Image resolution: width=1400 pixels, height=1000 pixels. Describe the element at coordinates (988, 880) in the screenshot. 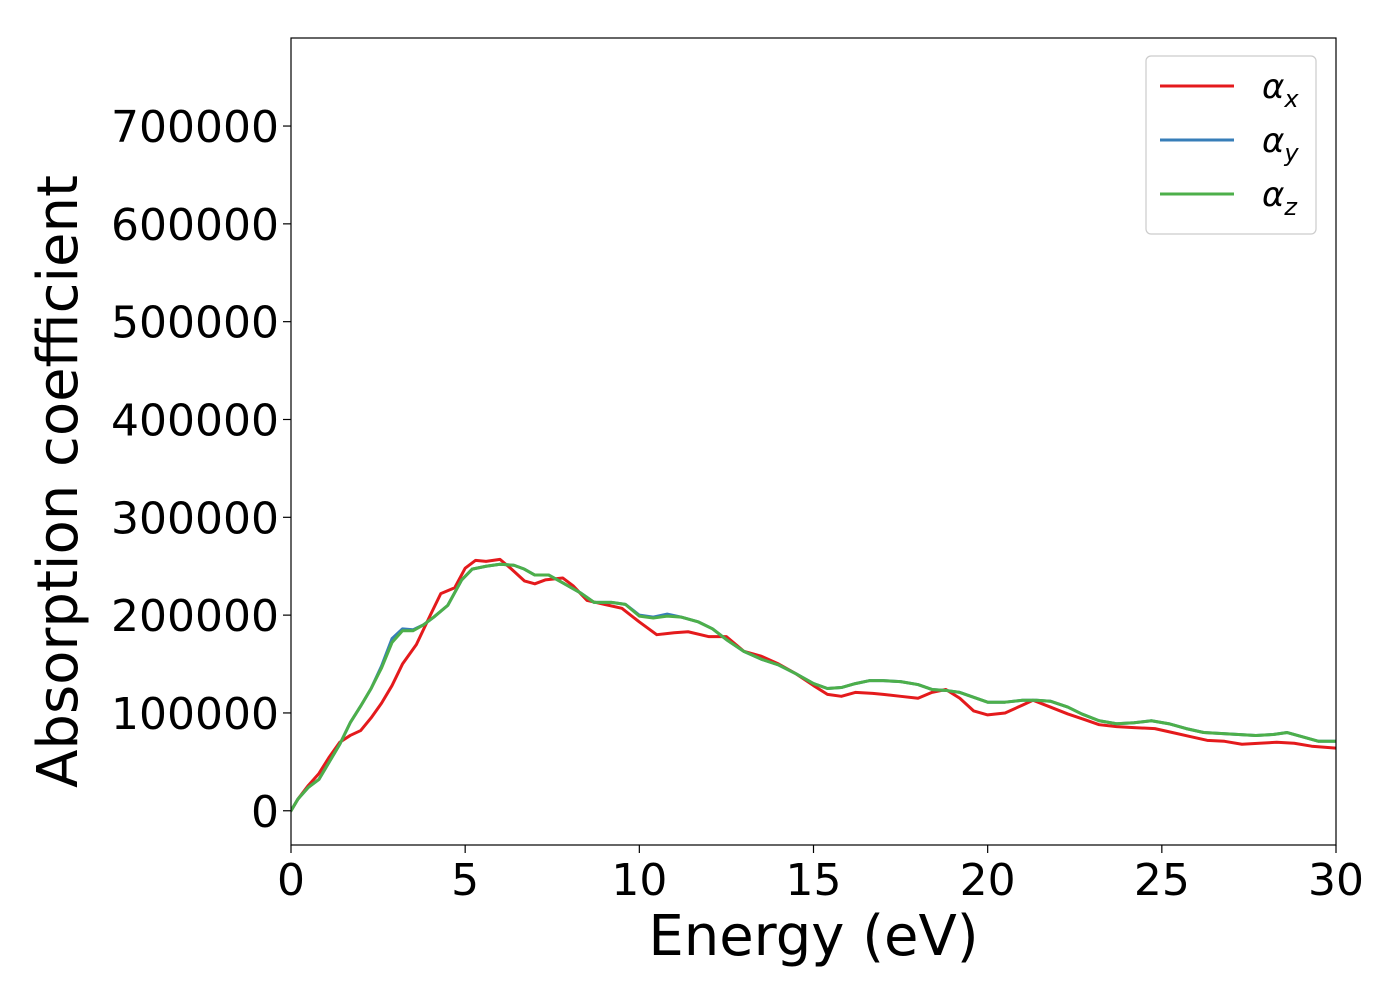

I see `x-tick-label: 20` at that location.